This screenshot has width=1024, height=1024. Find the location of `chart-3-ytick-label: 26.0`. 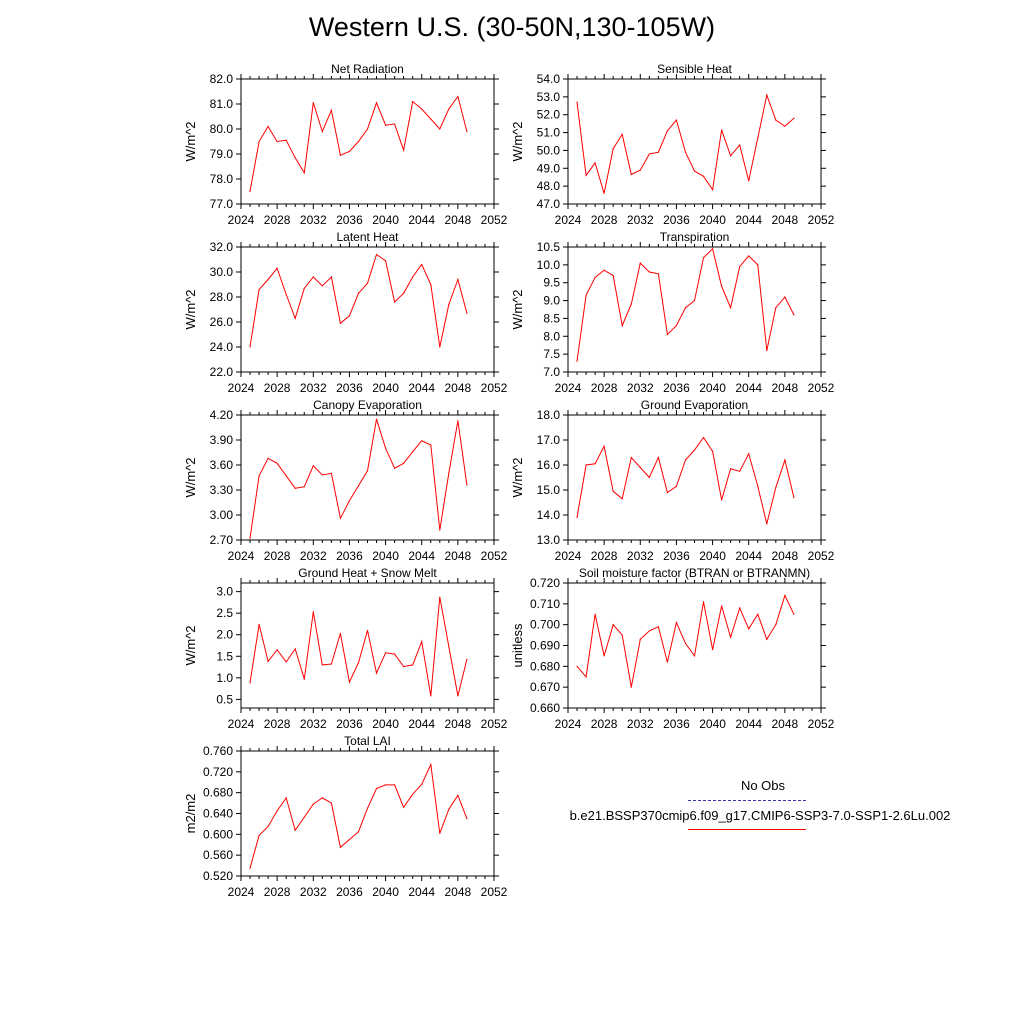

chart-3-ytick-label: 26.0 is located at coordinates (222, 322).